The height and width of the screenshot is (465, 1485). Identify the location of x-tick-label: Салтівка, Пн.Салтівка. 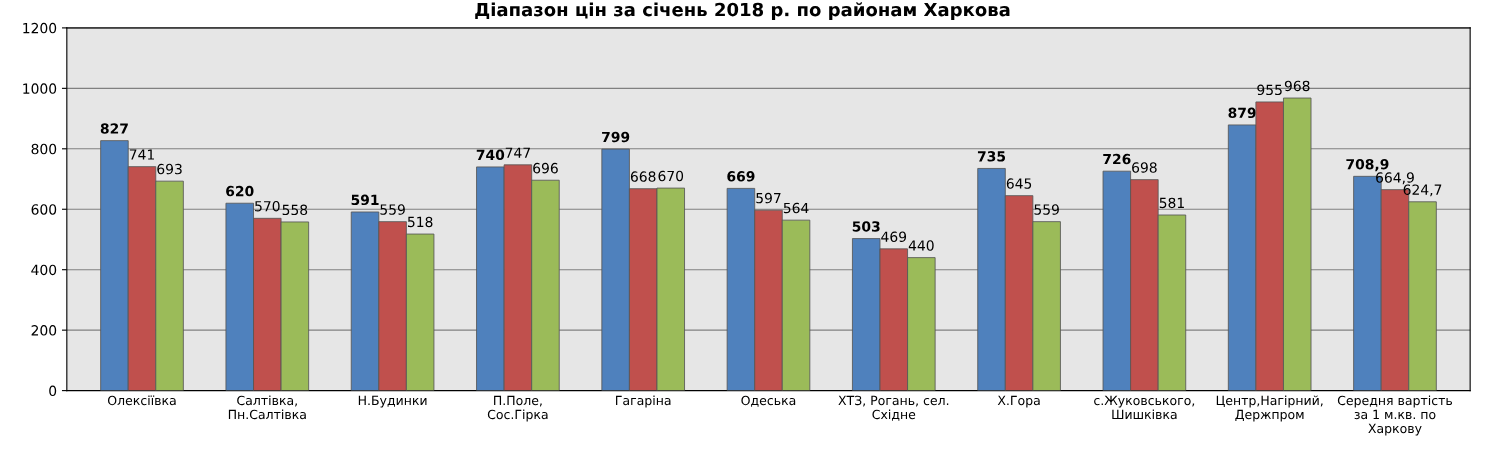
(267, 407).